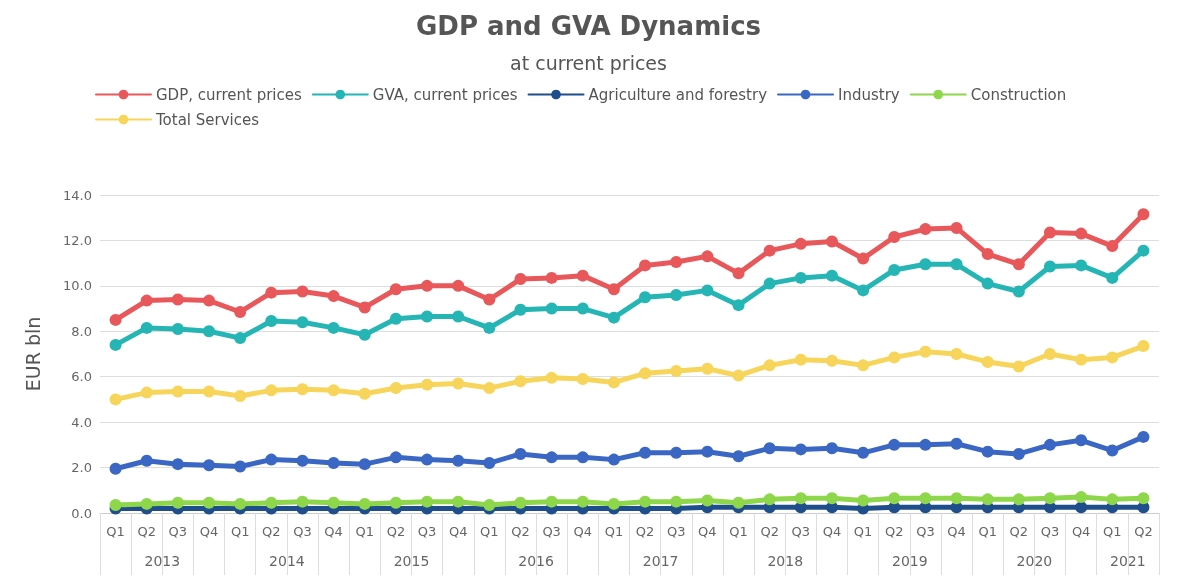 The image size is (1177, 585). Describe the element at coordinates (588, 26) in the screenshot. I see `chart-title: GDP and GVA Dynamics` at that location.